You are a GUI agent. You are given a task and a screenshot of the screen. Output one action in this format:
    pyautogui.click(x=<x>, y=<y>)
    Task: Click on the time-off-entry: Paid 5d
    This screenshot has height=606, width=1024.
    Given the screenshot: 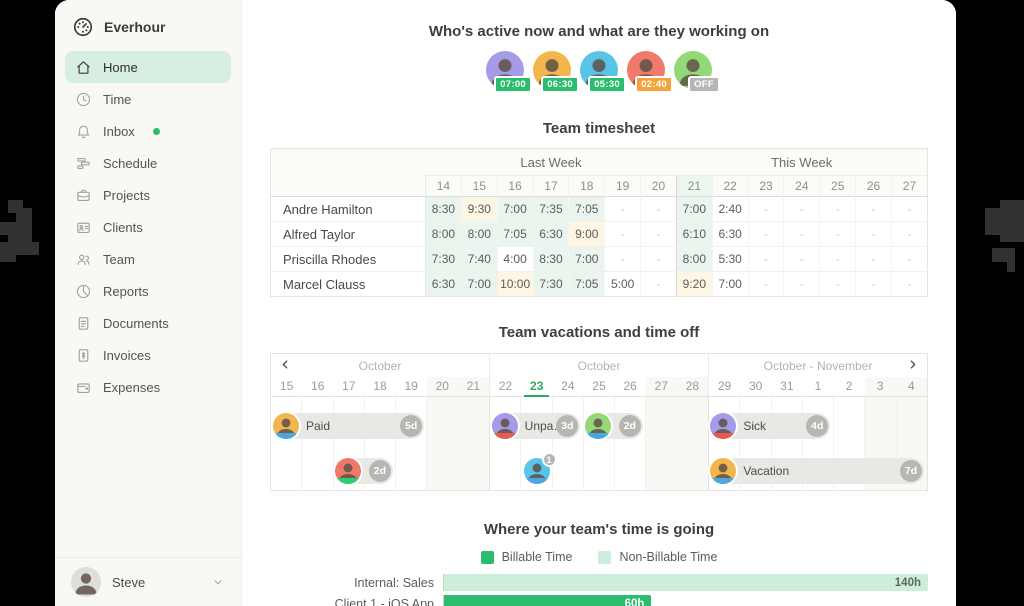 What is the action you would take?
    pyautogui.click(x=349, y=426)
    